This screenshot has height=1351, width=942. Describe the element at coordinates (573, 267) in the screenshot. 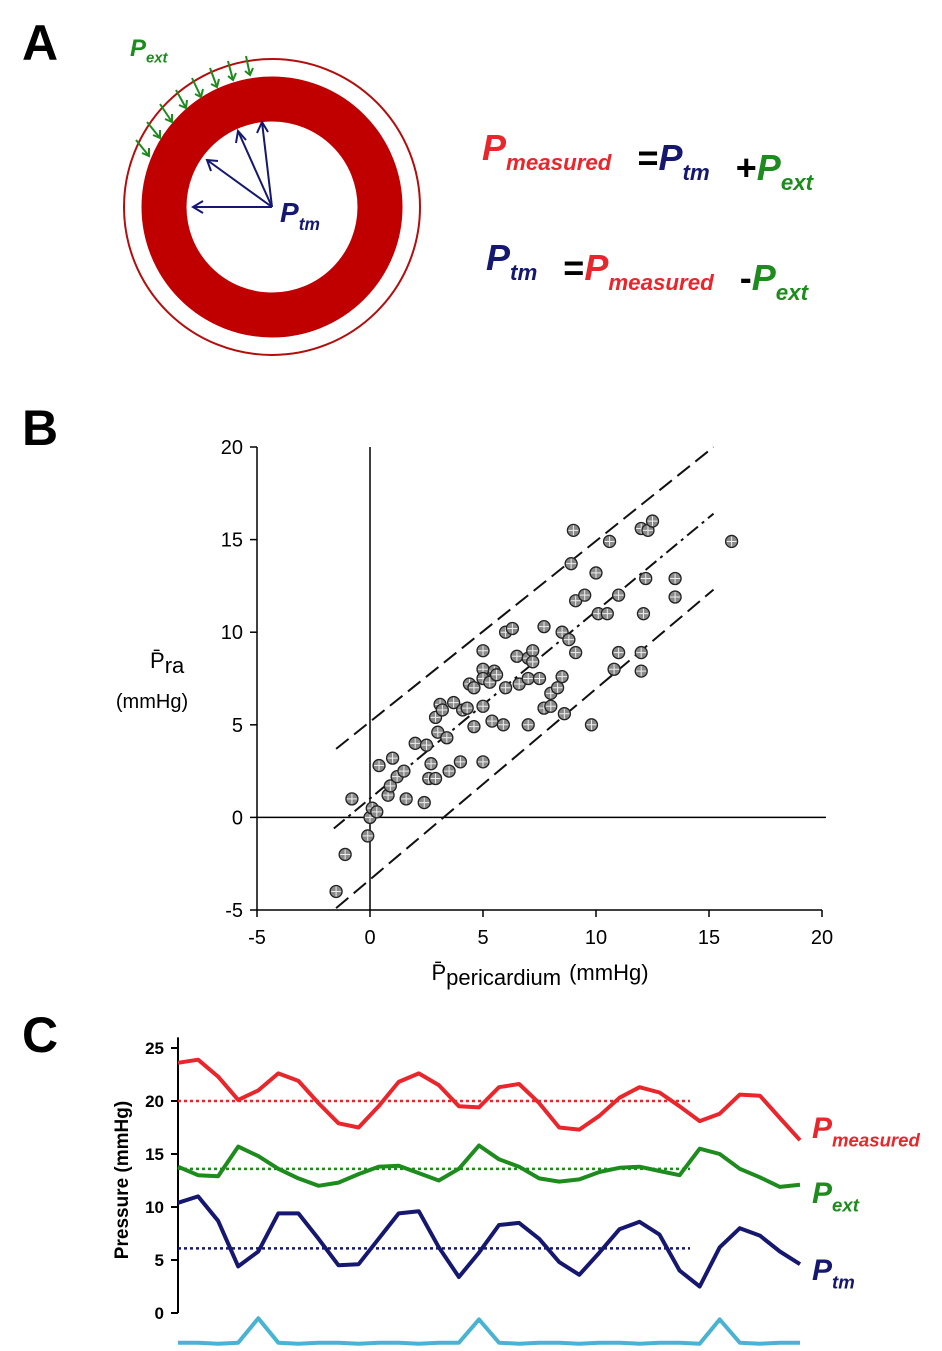

I see `operator: =` at that location.